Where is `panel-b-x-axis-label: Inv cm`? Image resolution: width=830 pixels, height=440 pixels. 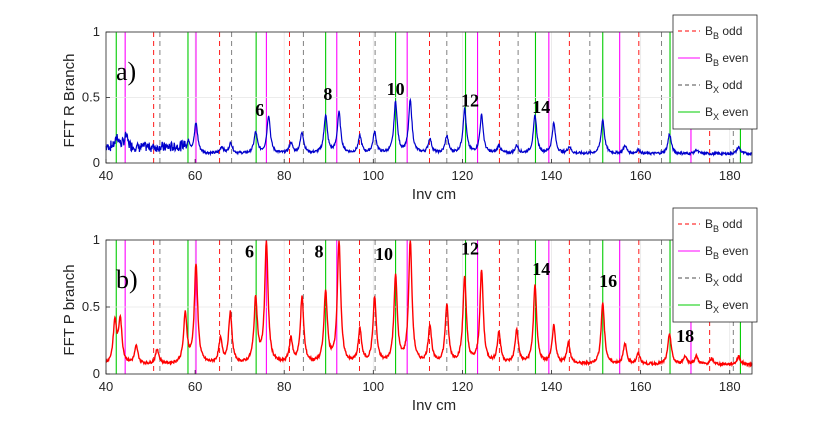 panel-b-x-axis-label: Inv cm is located at coordinates (434, 405).